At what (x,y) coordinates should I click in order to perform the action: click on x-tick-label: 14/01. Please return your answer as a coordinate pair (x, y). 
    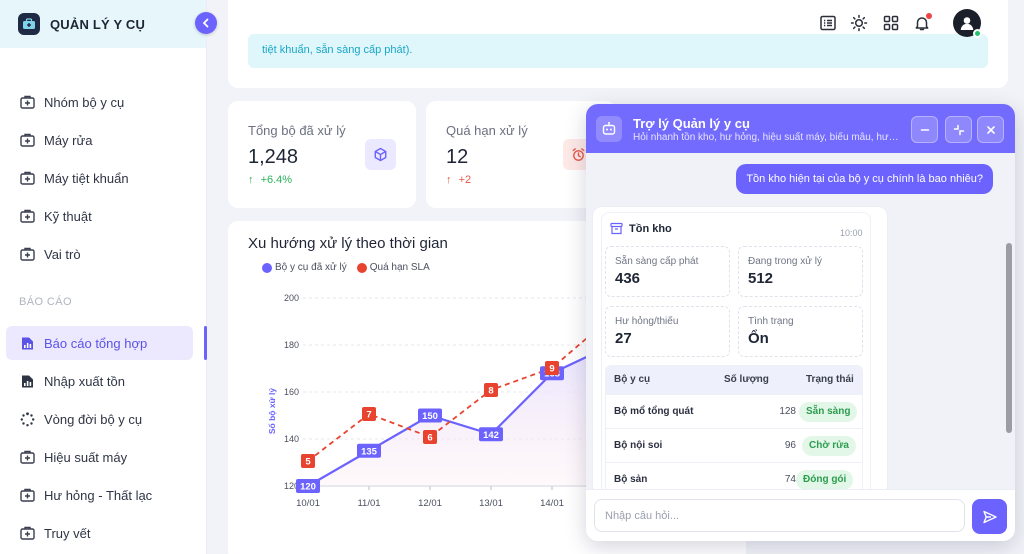
    Looking at the image, I should click on (552, 503).